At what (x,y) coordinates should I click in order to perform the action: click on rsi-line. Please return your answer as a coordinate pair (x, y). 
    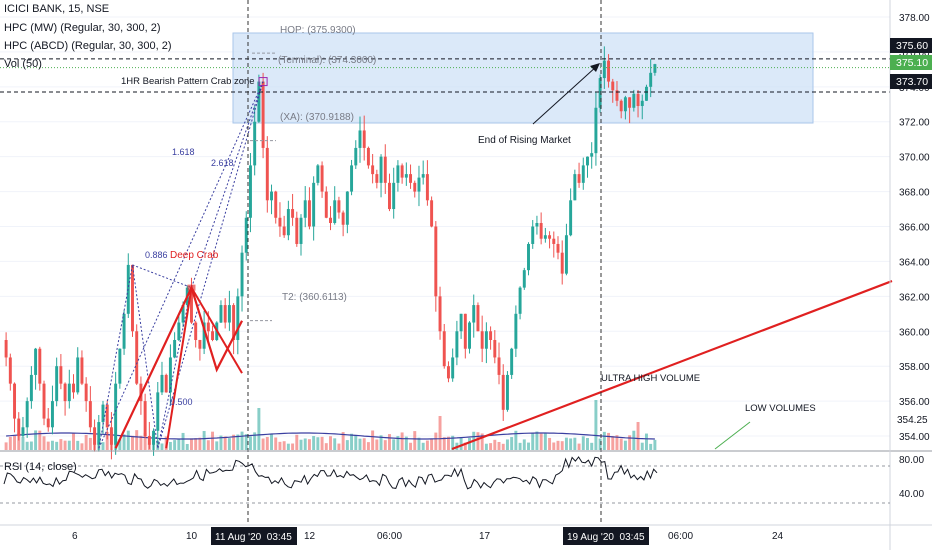
    Looking at the image, I should click on (330, 473).